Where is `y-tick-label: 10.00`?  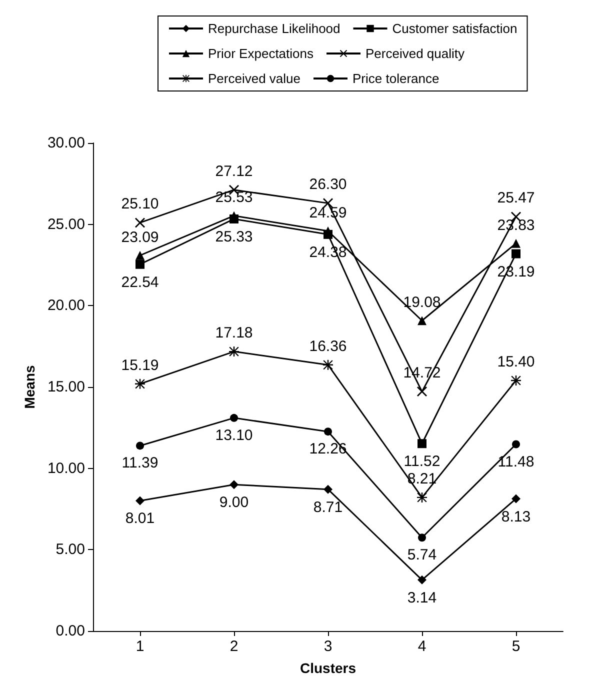 y-tick-label: 10.00 is located at coordinates (66, 468).